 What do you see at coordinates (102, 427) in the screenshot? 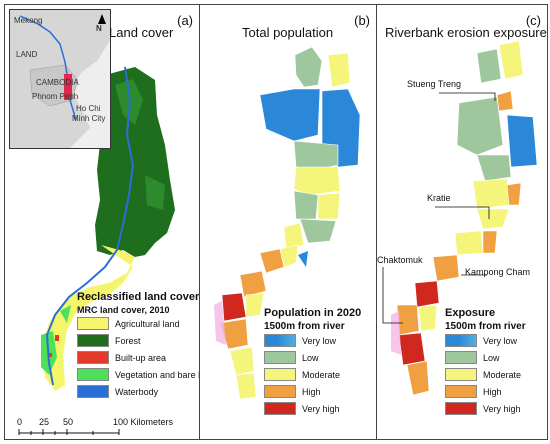
I see `scale-bar: 0 25 50 100 Kilometers` at bounding box center [102, 427].